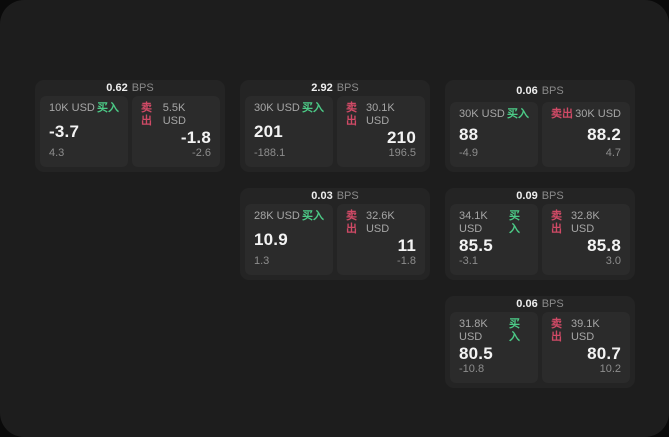  I want to click on sell-price: 85.8, so click(604, 245).